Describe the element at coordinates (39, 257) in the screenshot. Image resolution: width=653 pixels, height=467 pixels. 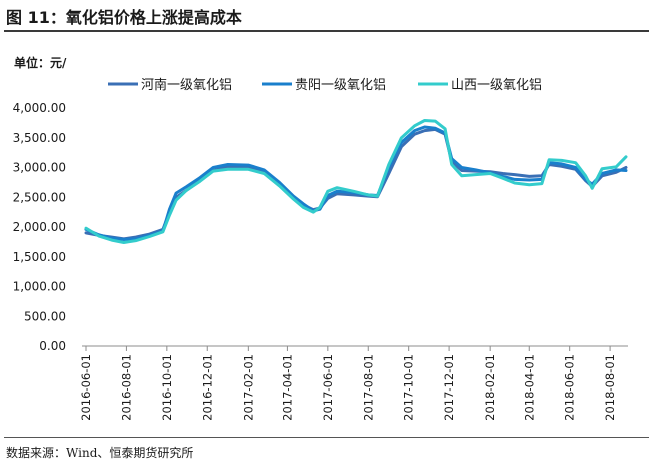
I see `y-tick-label: 1,500.00` at that location.